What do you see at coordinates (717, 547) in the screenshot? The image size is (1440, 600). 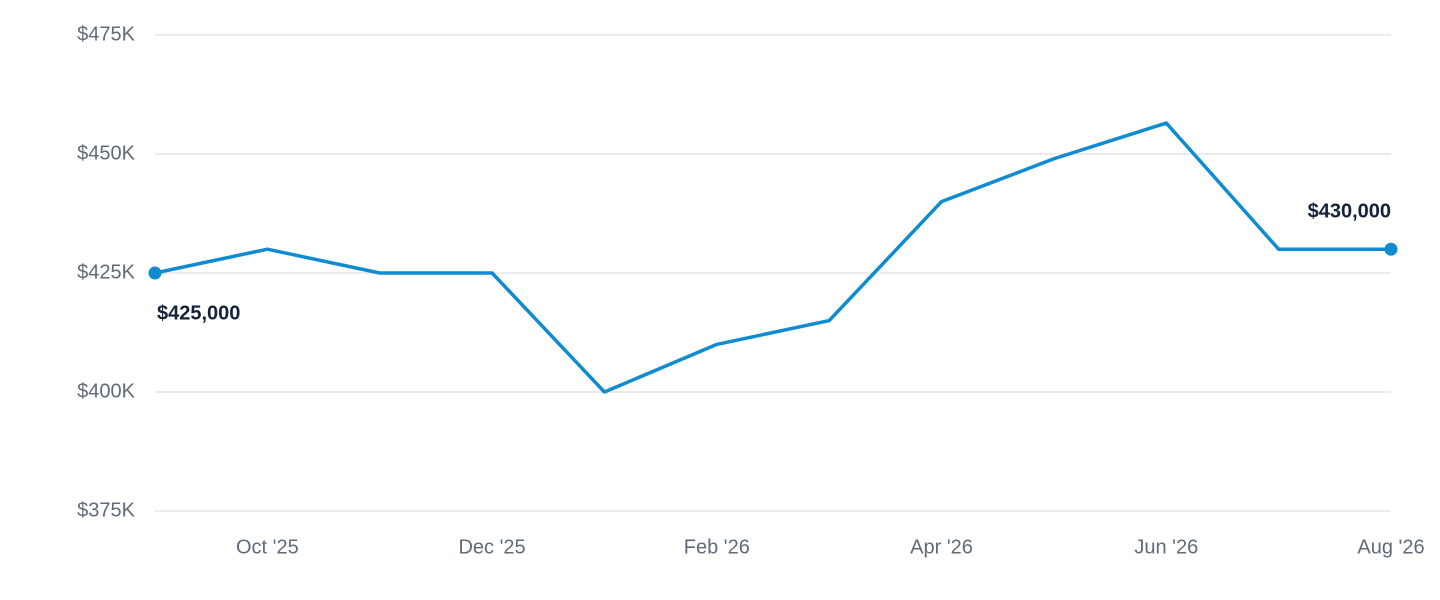 I see `x-tick-label: Feb '26` at bounding box center [717, 547].